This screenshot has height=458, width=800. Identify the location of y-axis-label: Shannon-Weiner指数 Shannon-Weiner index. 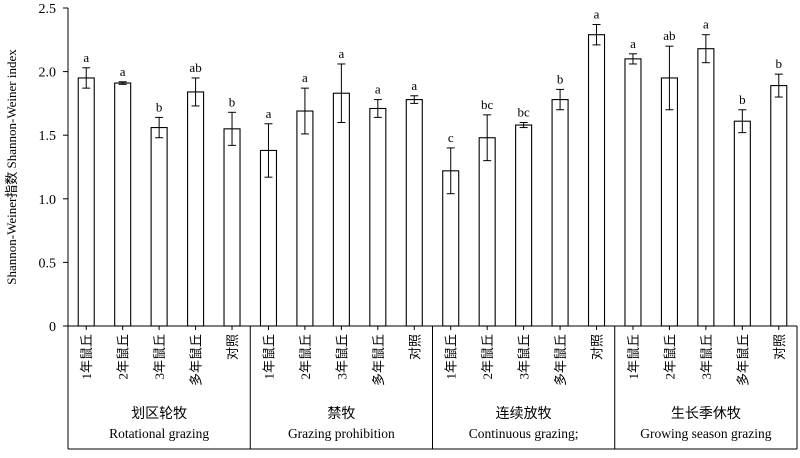
(11, 167).